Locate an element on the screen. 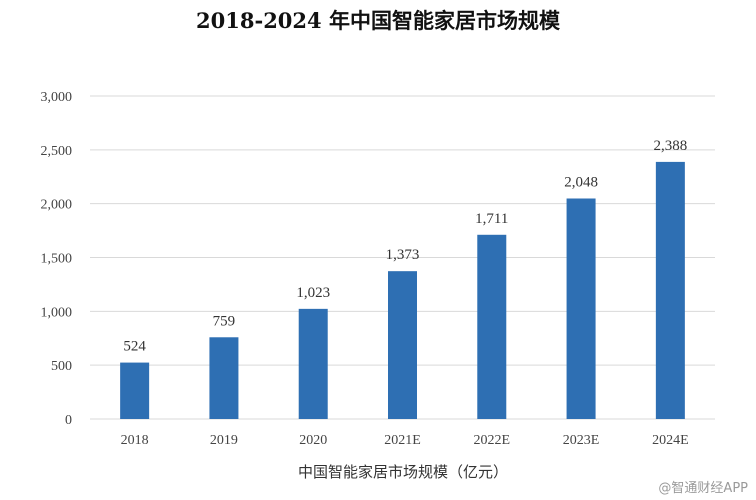 This screenshot has height=500, width=756. x-tick-label: 2018 is located at coordinates (135, 440).